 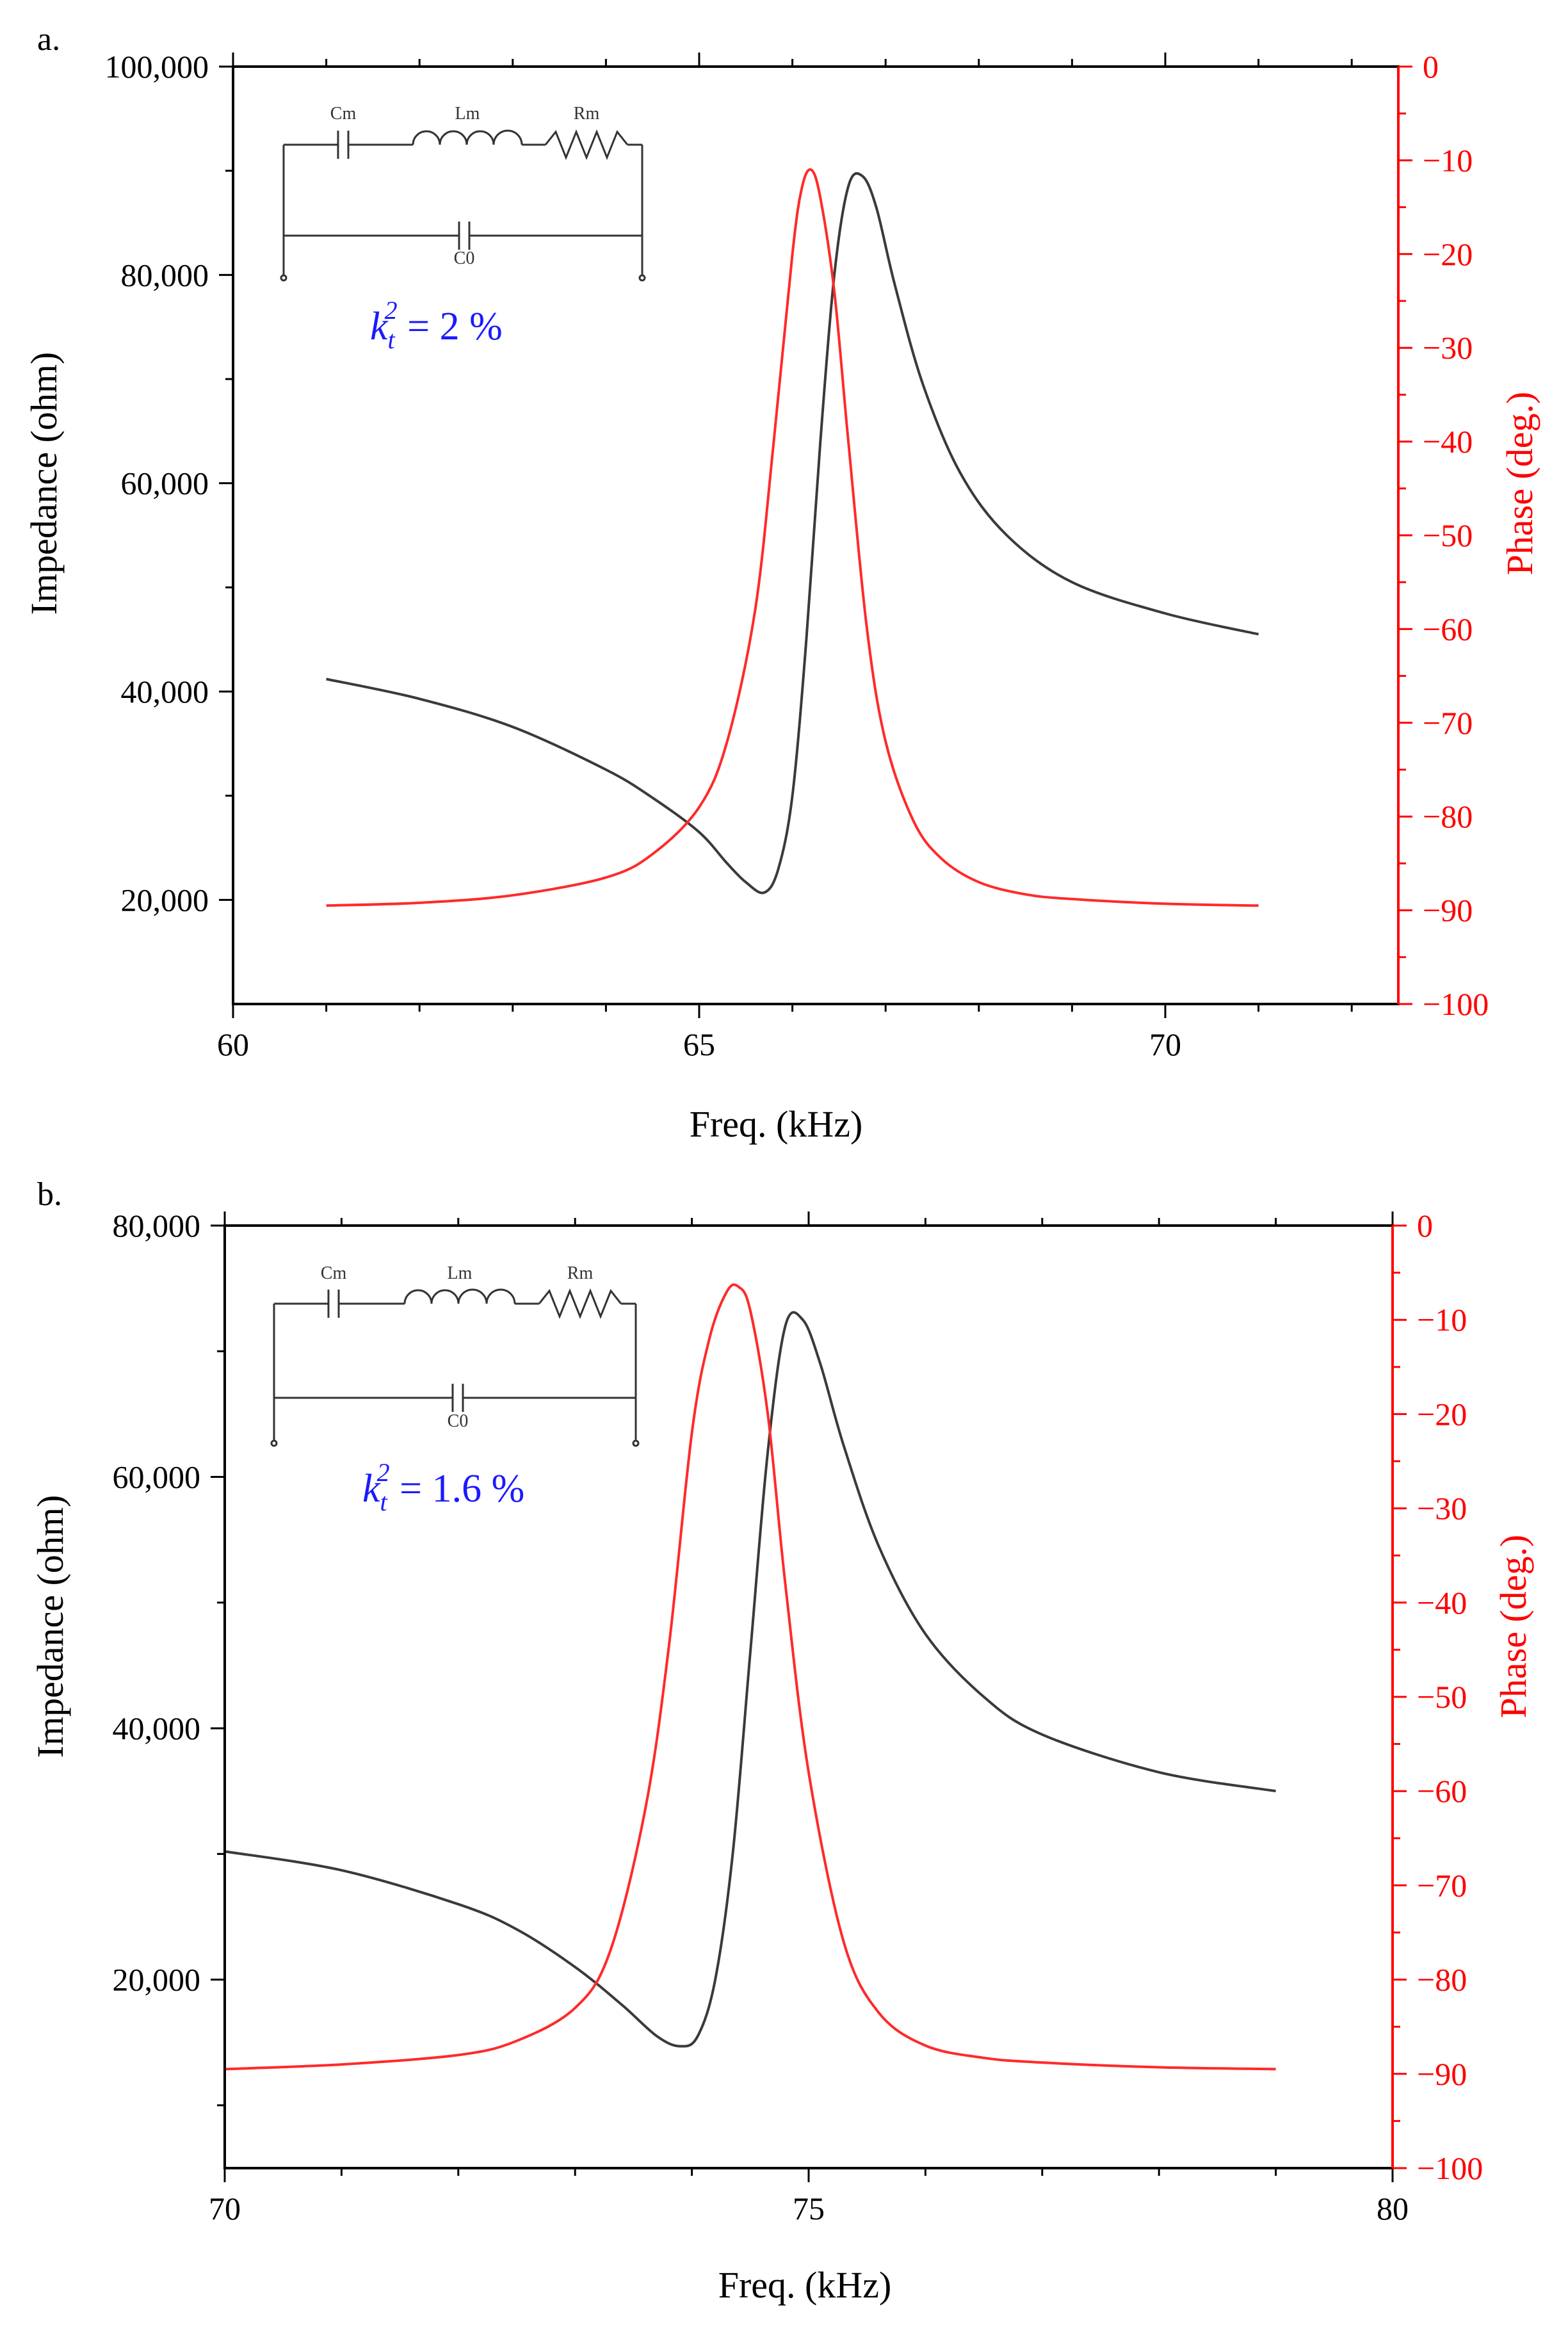 I want to click on panel-b-label-cm: Cm, so click(x=334, y=1273).